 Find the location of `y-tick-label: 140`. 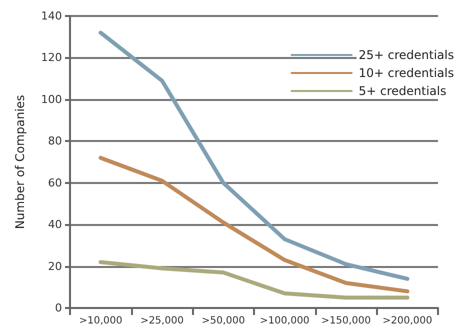

y-tick-label: 140 is located at coordinates (51, 16).